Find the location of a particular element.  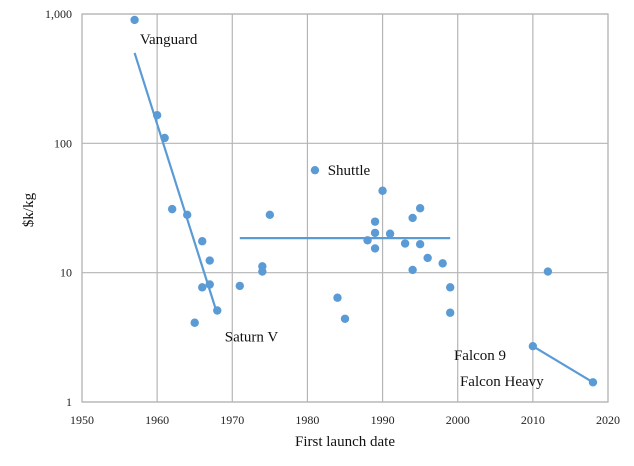

annotation-label: Vanguard is located at coordinates (169, 40).